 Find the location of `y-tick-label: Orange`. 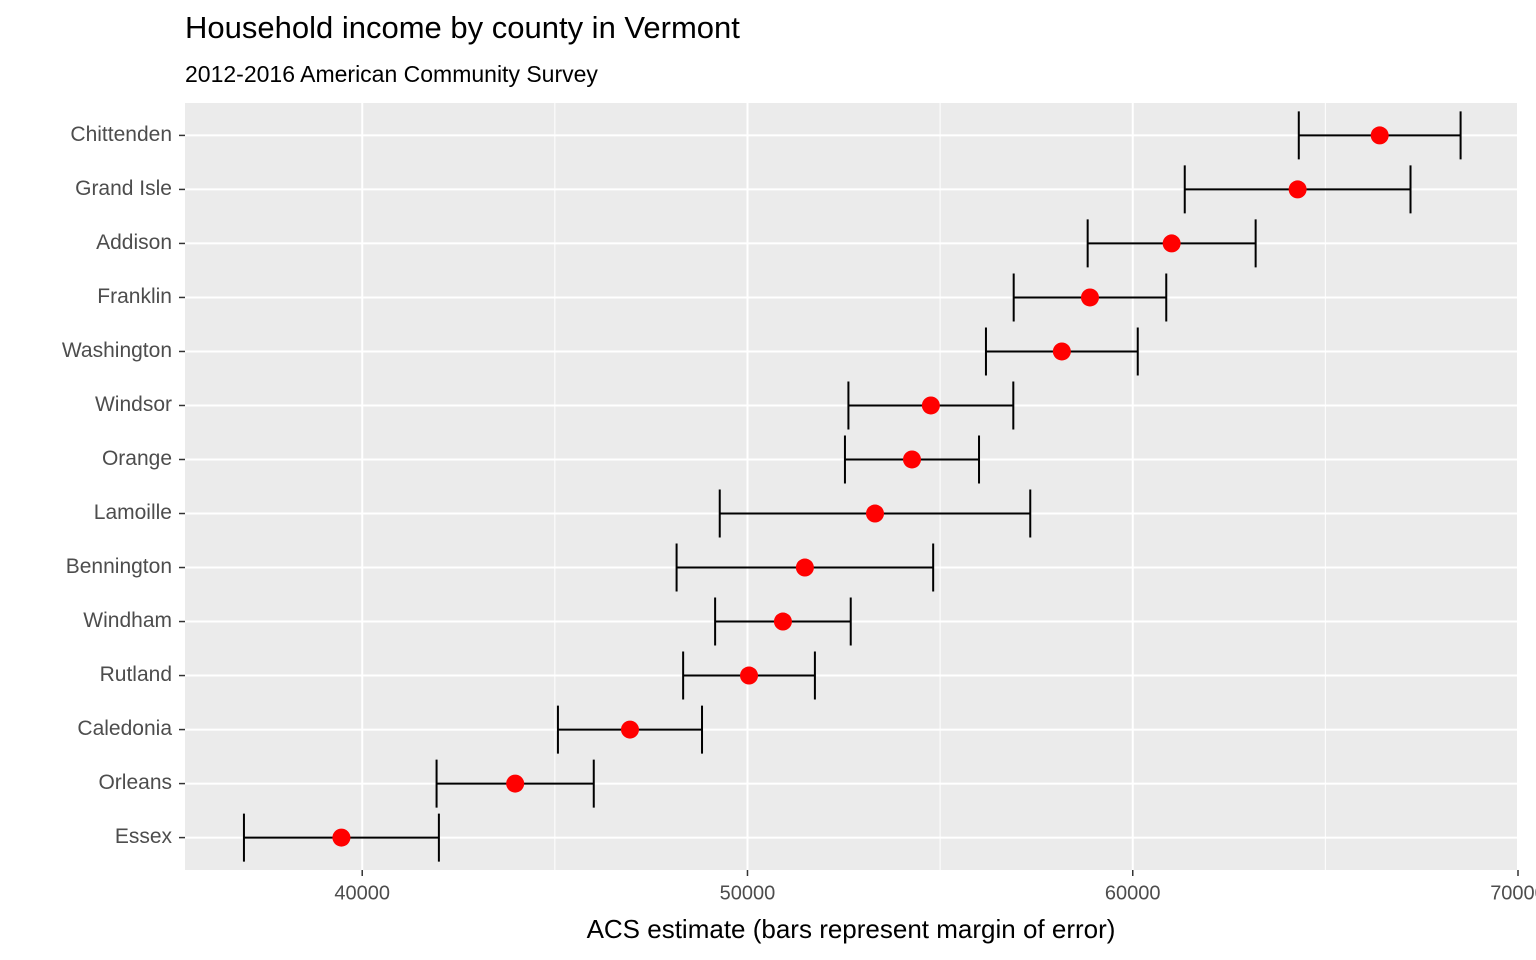

y-tick-label: Orange is located at coordinates (137, 458).